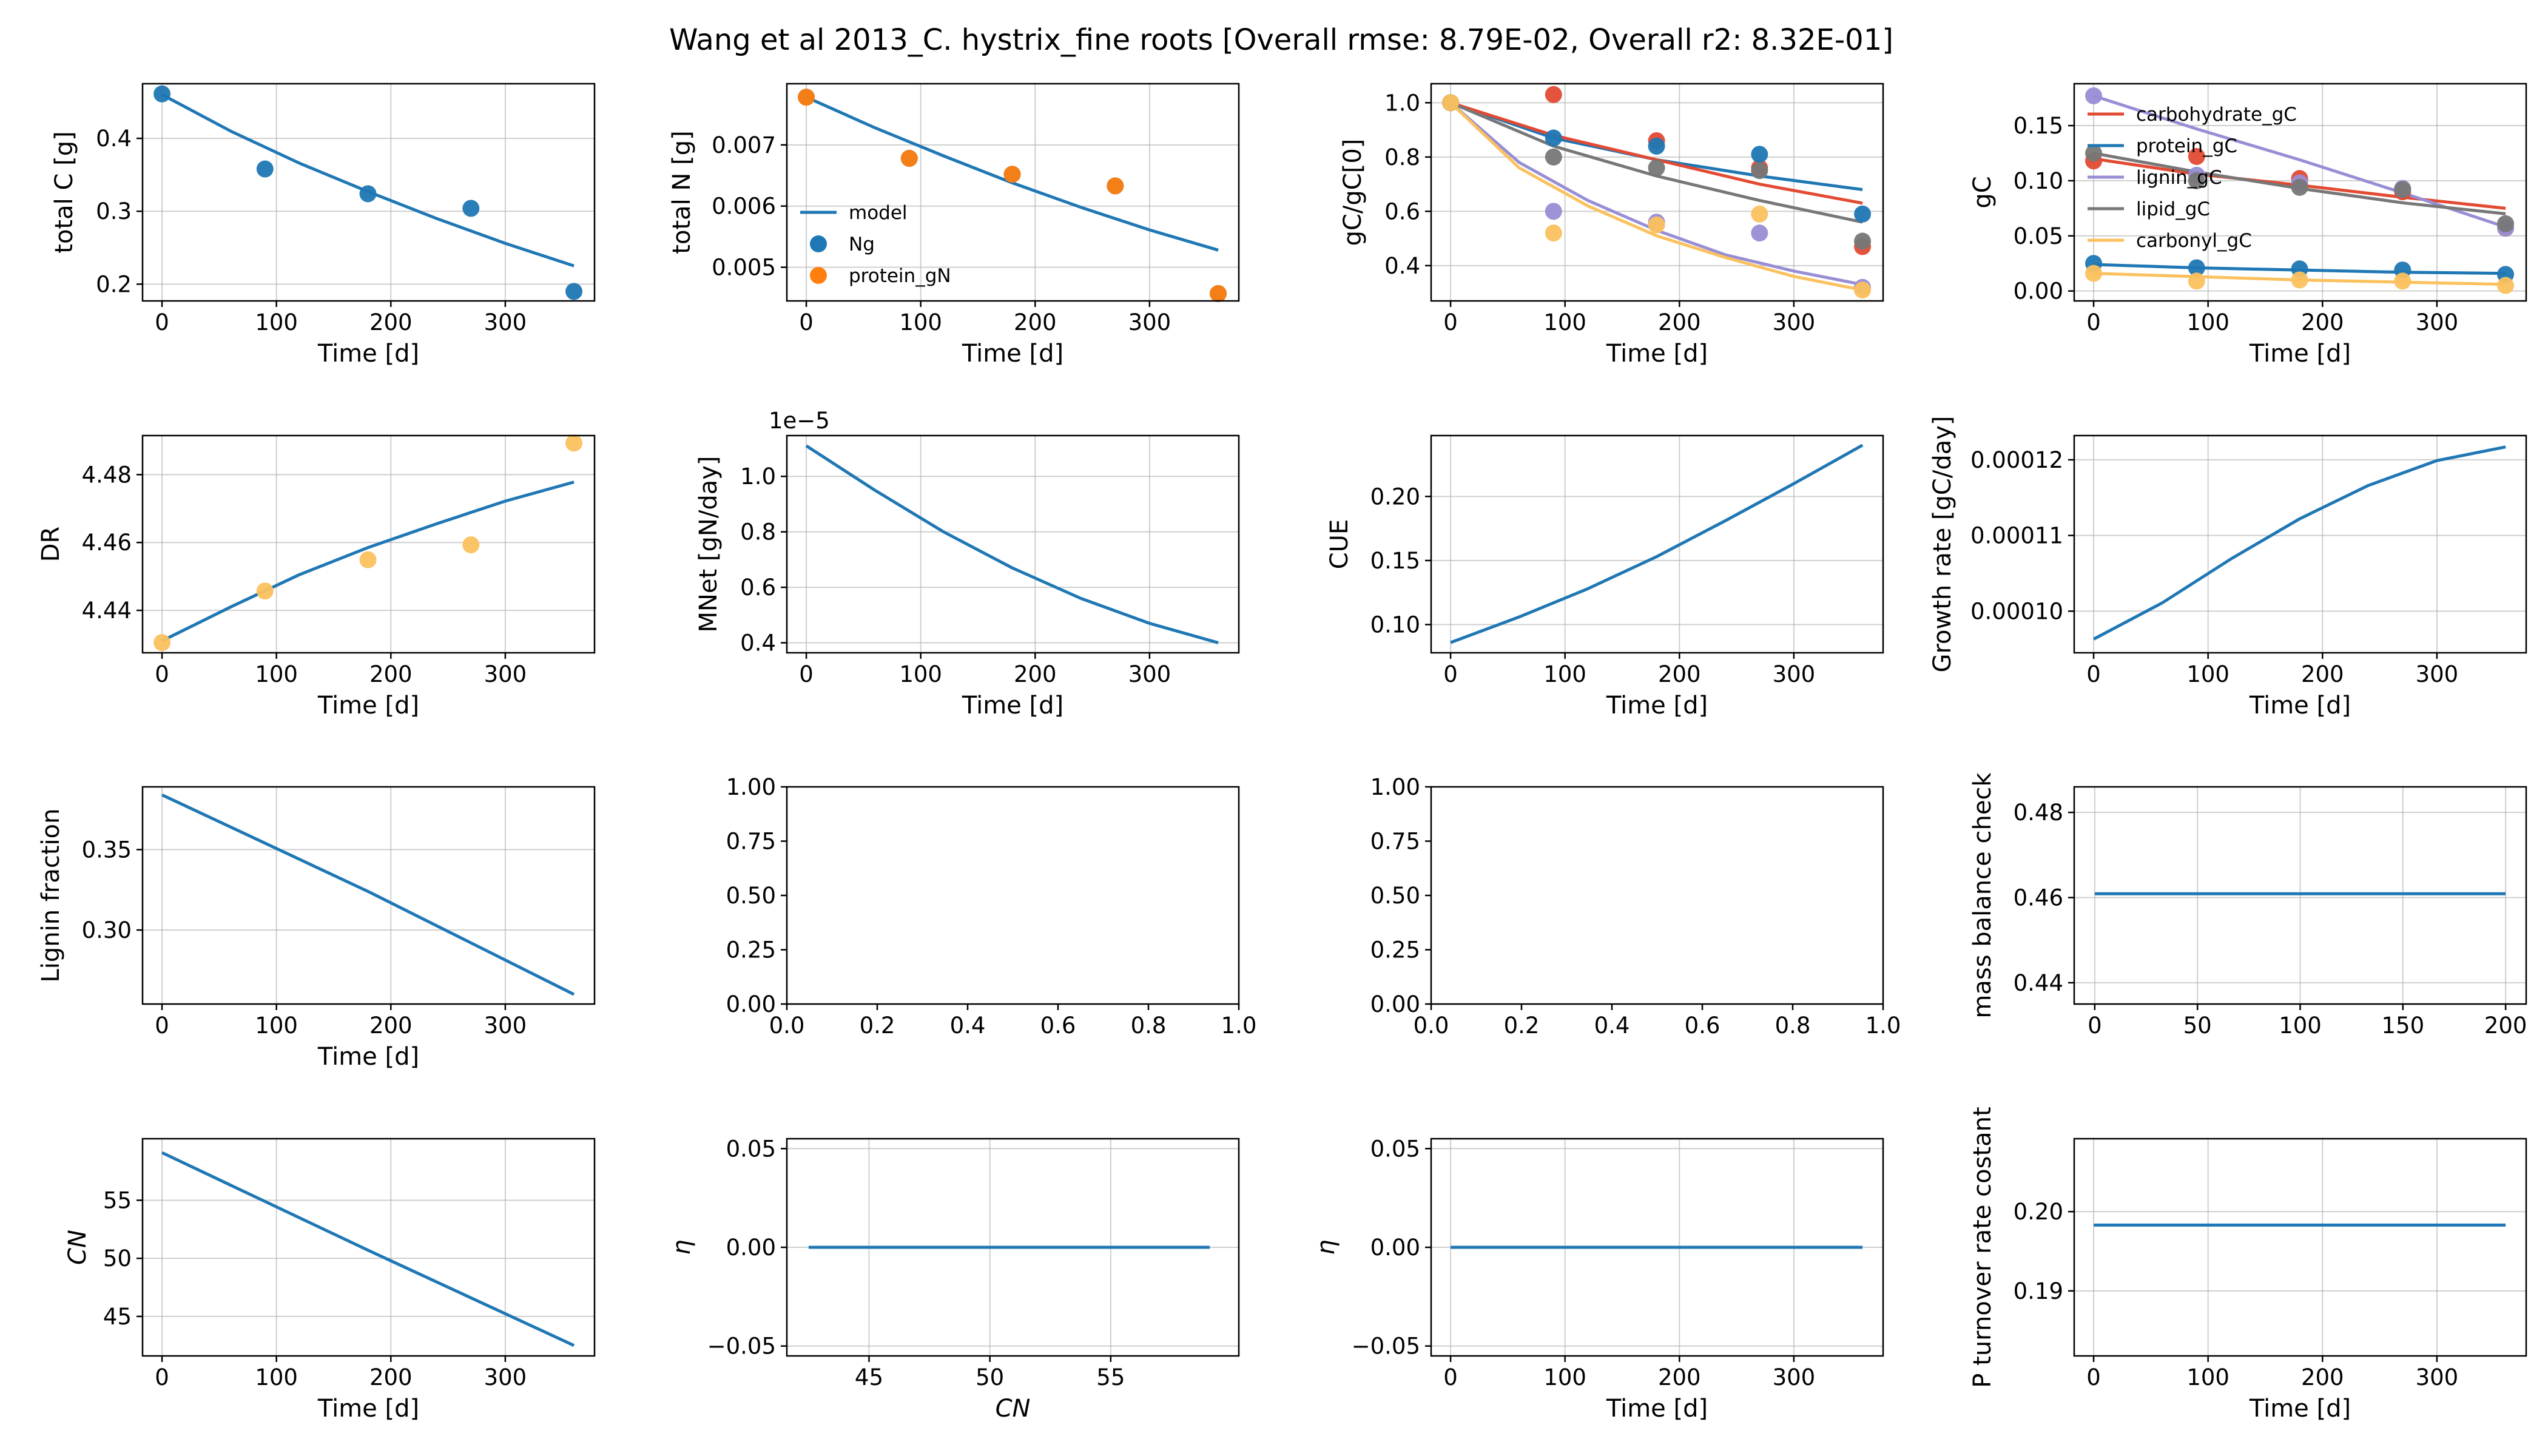  I want to click on y-axis-label: total C [g], so click(64, 192).